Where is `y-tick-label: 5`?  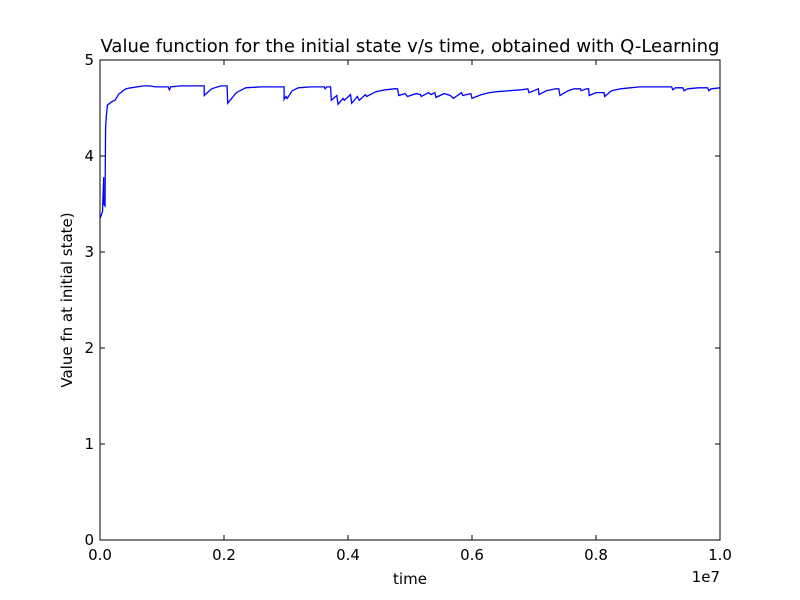
y-tick-label: 5 is located at coordinates (89, 60).